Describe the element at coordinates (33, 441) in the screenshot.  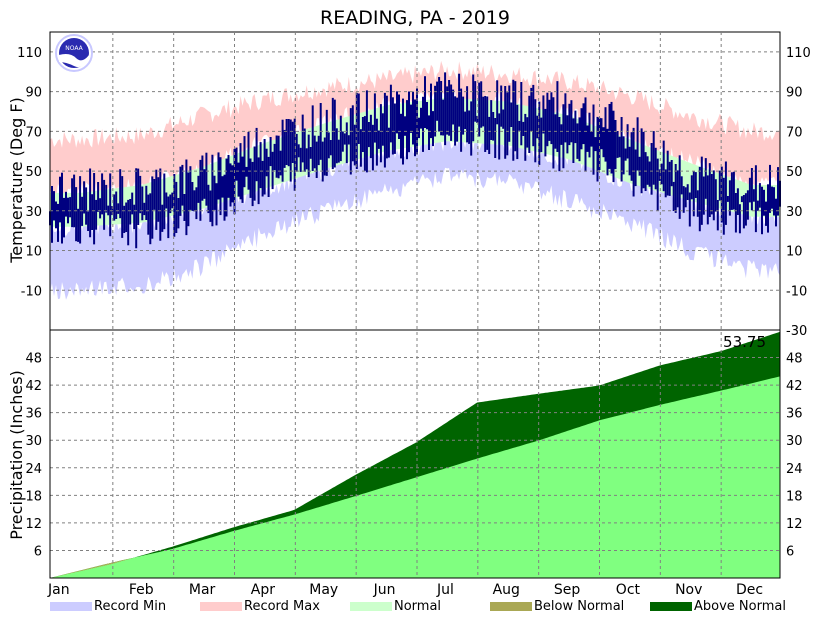
I see `precipitation-tick-label-left: 30` at that location.